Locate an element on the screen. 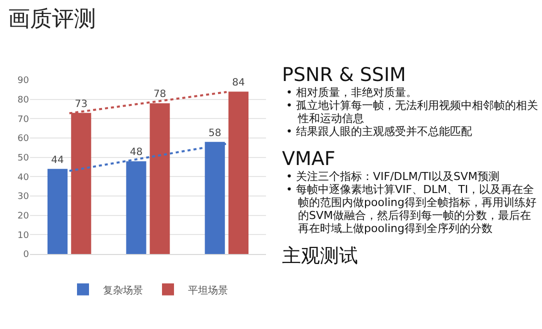  chart-title: 画质评测 is located at coordinates (52, 20).